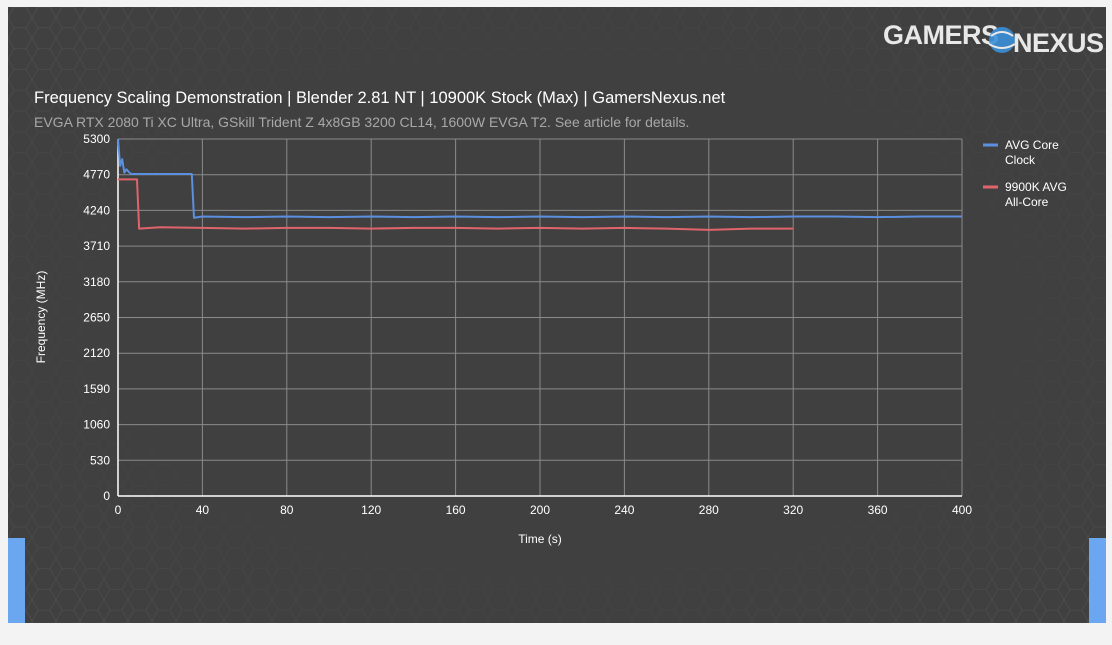 The image size is (1112, 645). Describe the element at coordinates (456, 510) in the screenshot. I see `x-tick-label: 160` at that location.